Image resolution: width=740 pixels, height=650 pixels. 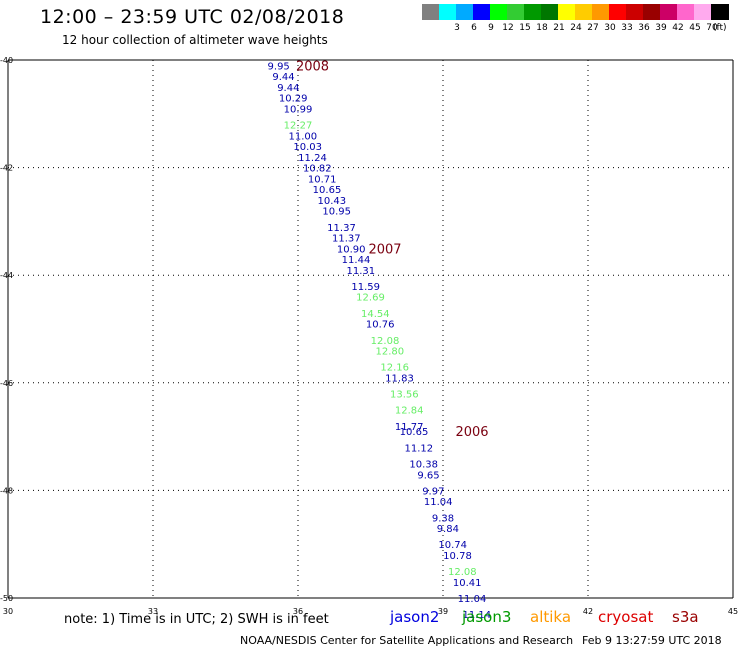 I want to click on scale-label: 45, so click(x=695, y=28).